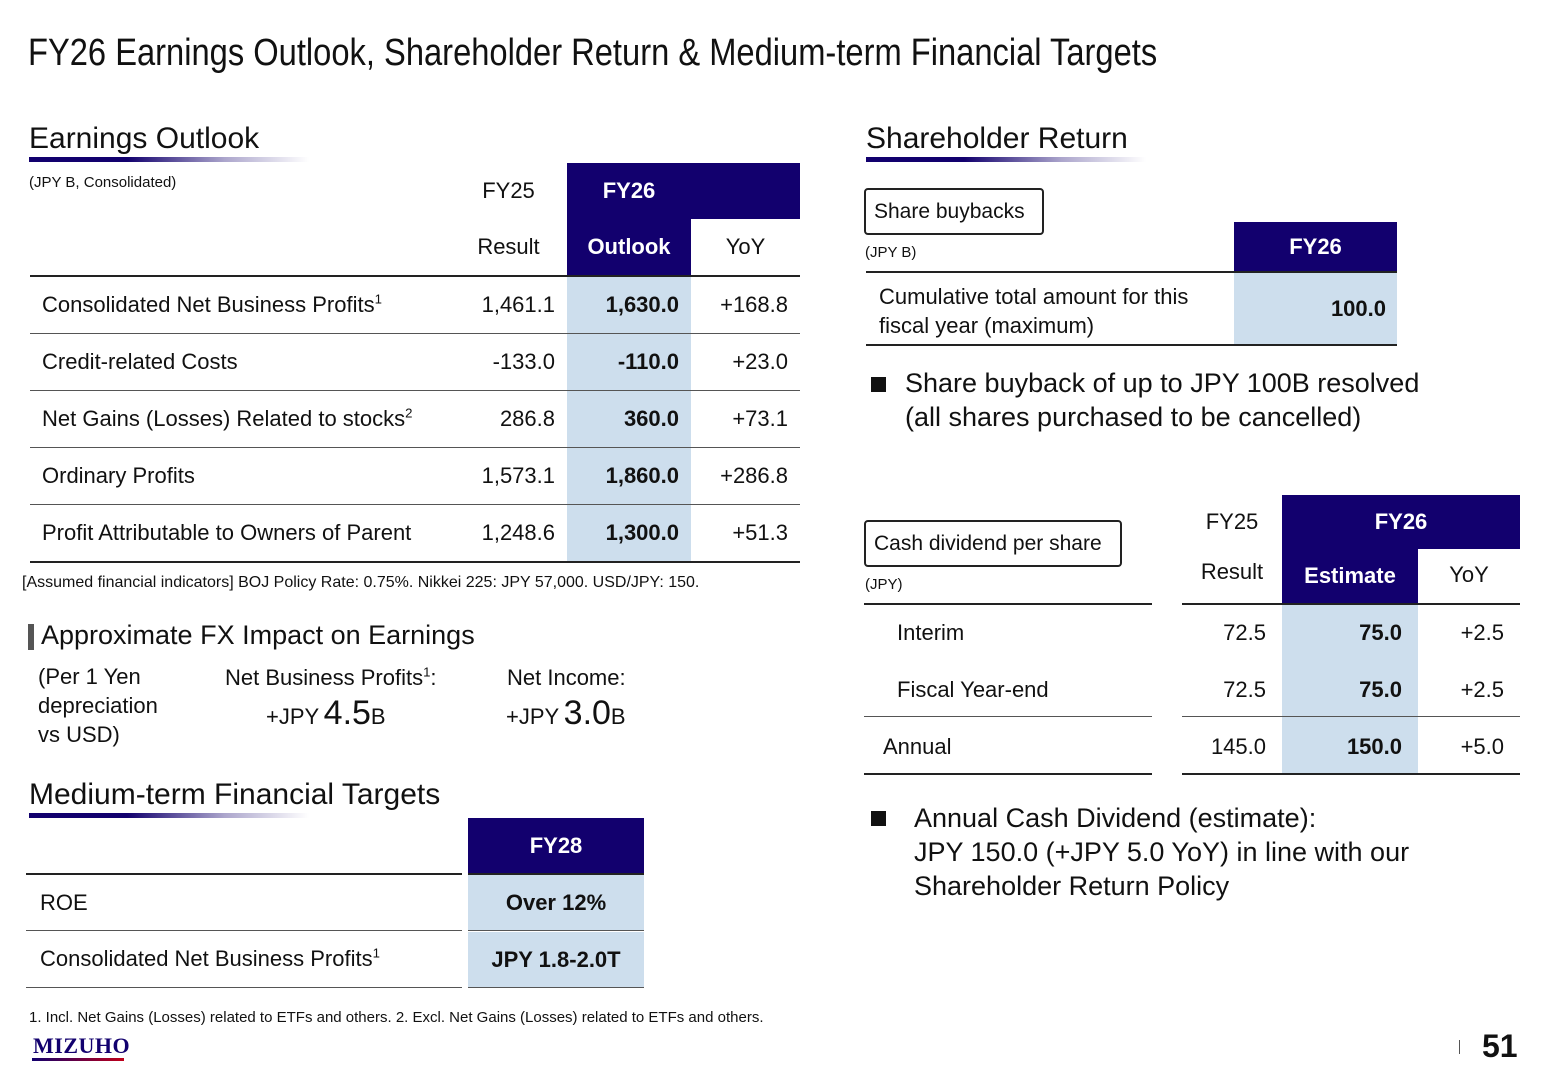 The image size is (1560, 1080). What do you see at coordinates (1482, 746) in the screenshot?
I see `dividend-row-yoy: +5.0` at bounding box center [1482, 746].